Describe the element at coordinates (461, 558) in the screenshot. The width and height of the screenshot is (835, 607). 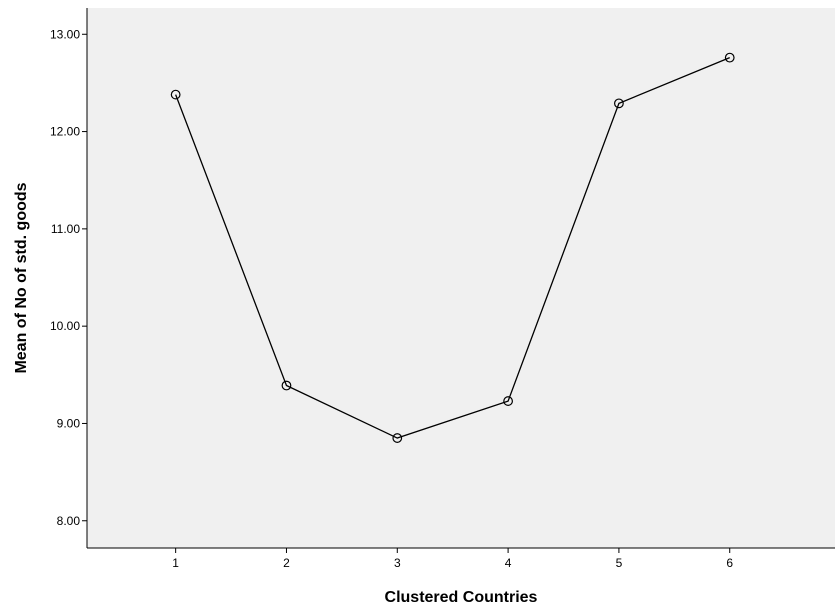
I see `x-axis: 1 2 3 4 5 6` at that location.